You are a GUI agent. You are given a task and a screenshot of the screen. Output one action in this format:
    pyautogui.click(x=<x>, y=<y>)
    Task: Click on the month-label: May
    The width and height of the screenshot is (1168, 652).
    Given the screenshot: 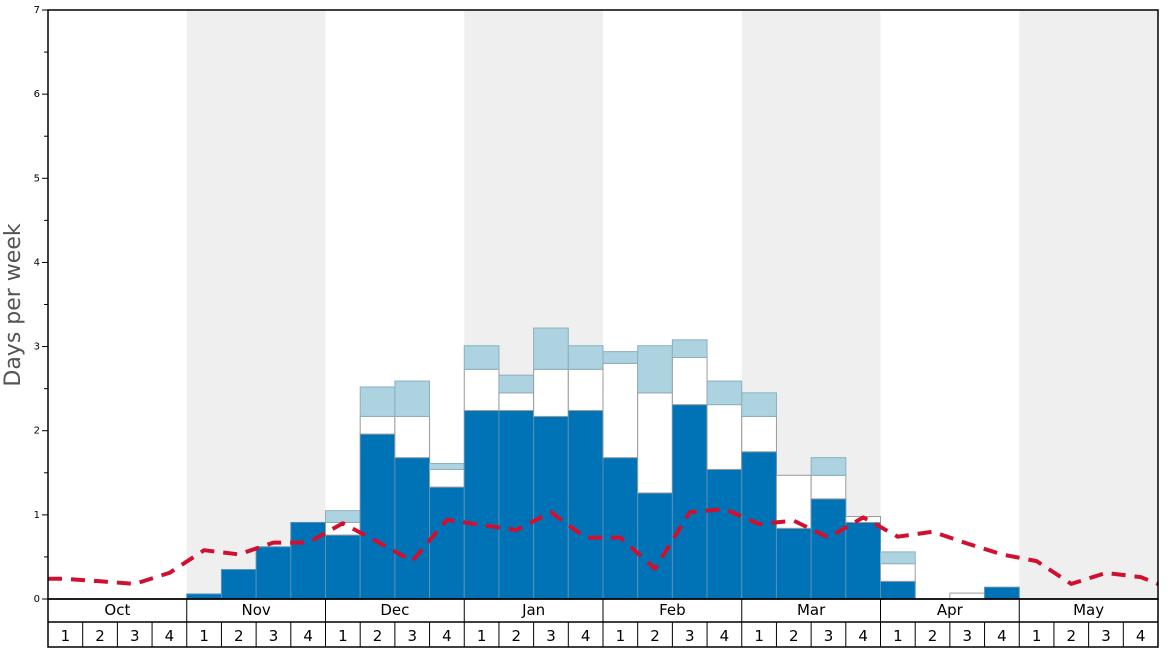 What is the action you would take?
    pyautogui.click(x=1088, y=610)
    